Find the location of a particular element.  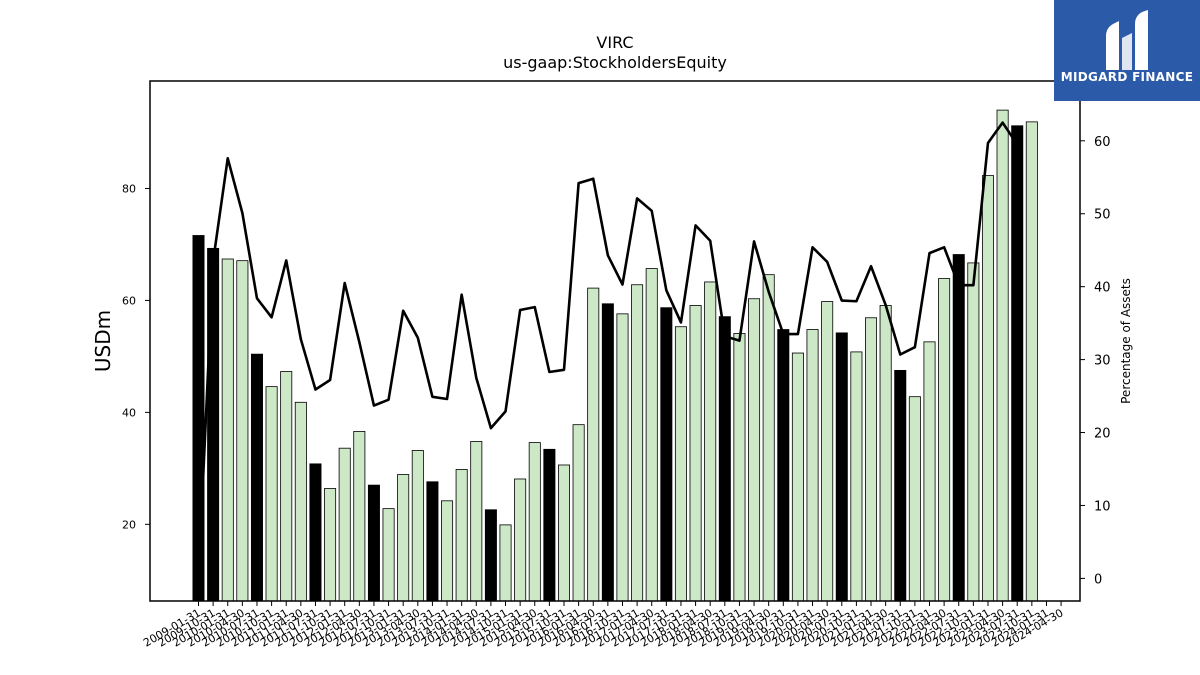

y-tick-label: 20 is located at coordinates (129, 524).